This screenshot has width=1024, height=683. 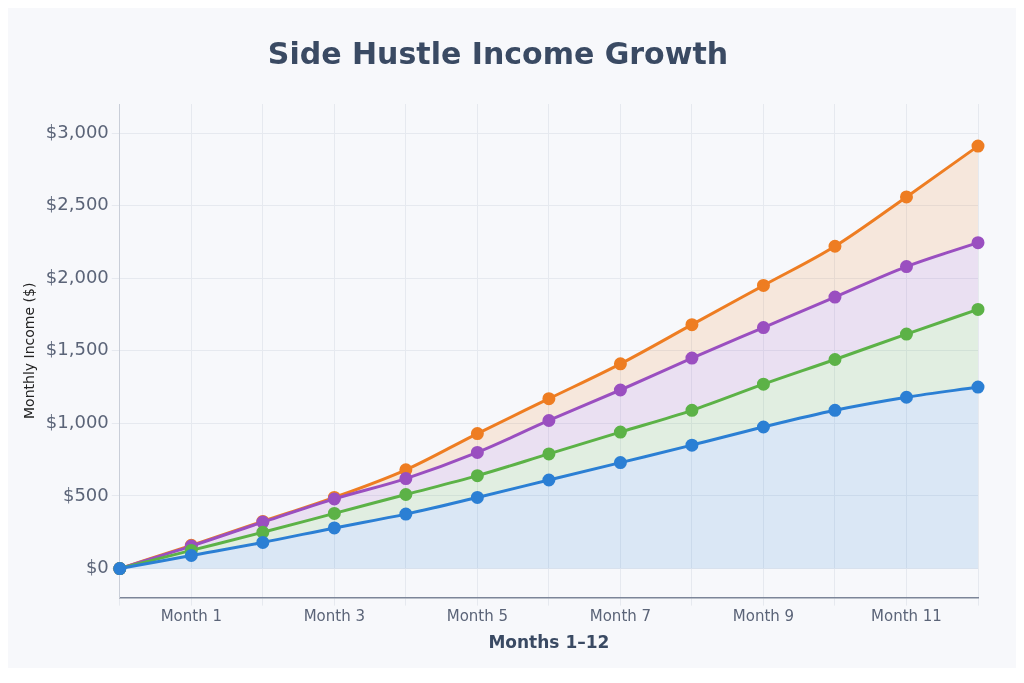 I want to click on x-tick-label: Month 9, so click(x=763, y=616).